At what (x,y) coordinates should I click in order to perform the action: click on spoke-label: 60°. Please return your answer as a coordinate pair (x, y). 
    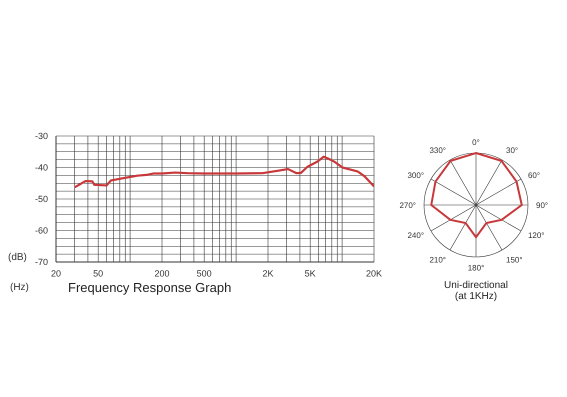
    Looking at the image, I should click on (534, 175).